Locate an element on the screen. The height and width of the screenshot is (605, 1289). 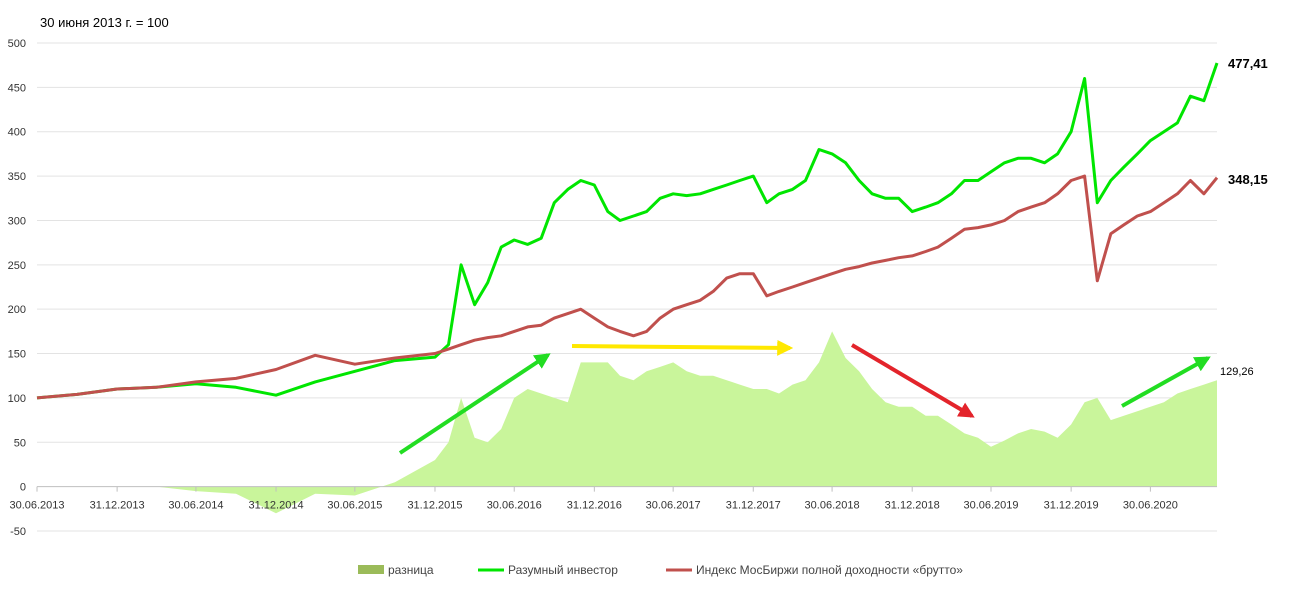
y-tick-label: 350 is located at coordinates (17, 177).